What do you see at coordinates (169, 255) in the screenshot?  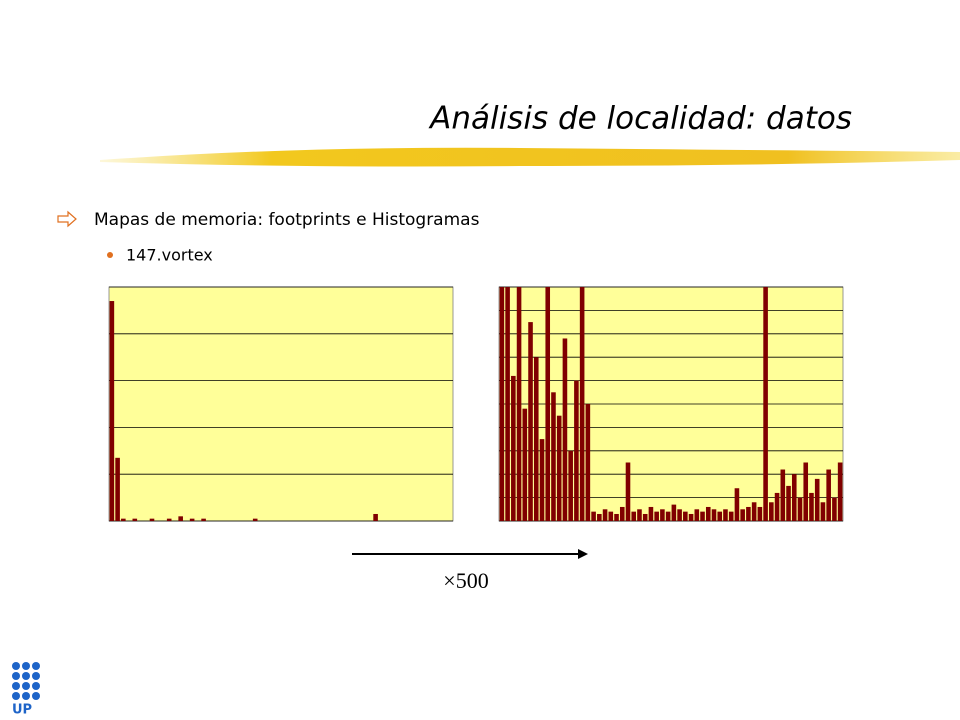 I see `sub-bullet-text: 147.vortex` at bounding box center [169, 255].